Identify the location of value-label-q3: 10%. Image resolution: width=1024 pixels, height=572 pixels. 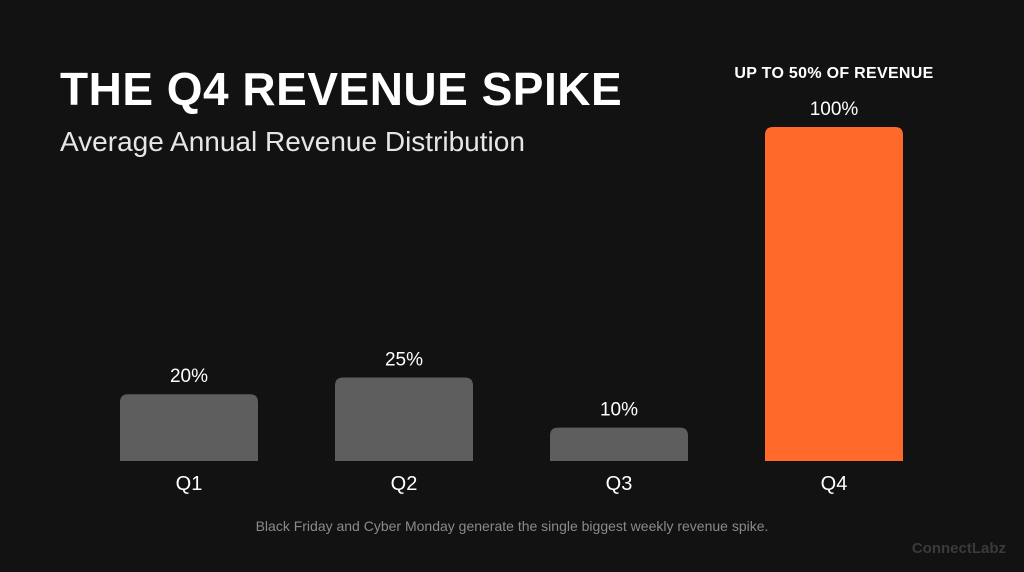
(619, 410).